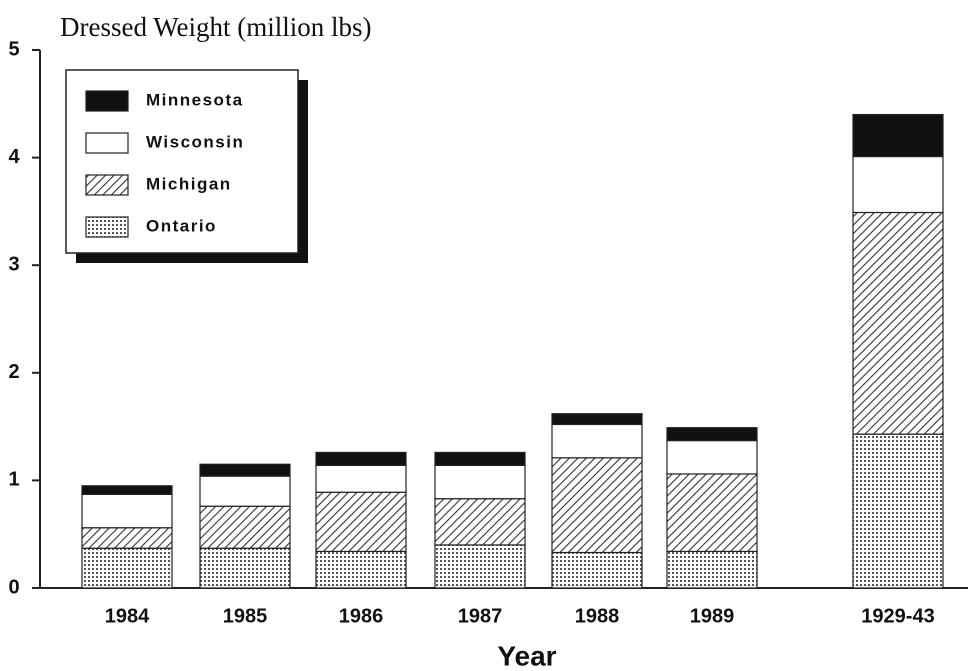 The image size is (968, 671). What do you see at coordinates (195, 141) in the screenshot?
I see `legend-label: Wisconsin` at bounding box center [195, 141].